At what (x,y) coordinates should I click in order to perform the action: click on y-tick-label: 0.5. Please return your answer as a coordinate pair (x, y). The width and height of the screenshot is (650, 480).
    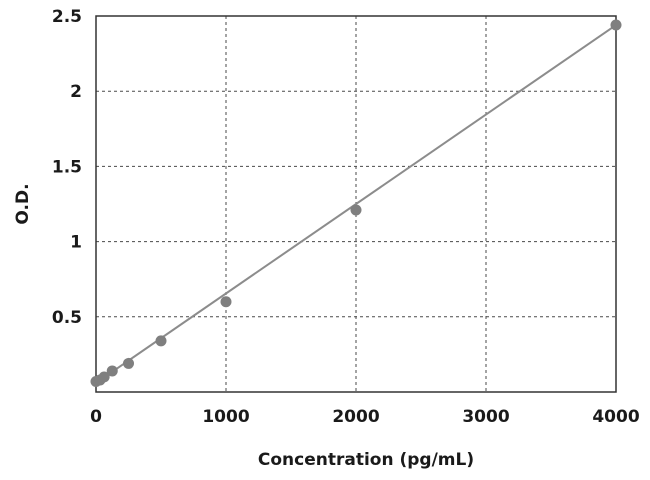
    Looking at the image, I should click on (67, 318).